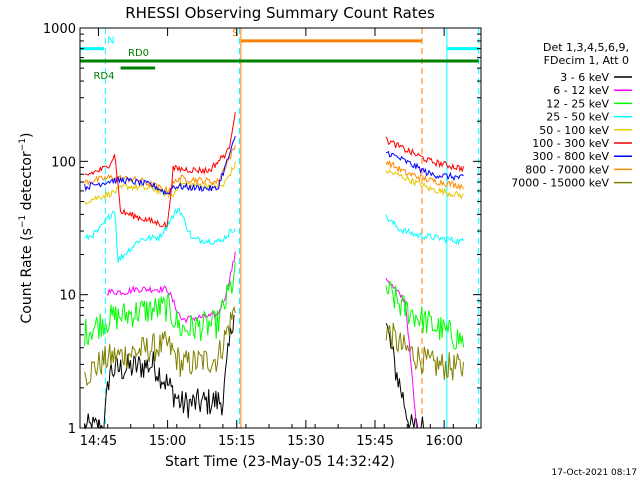 The width and height of the screenshot is (640, 480). What do you see at coordinates (72, 429) in the screenshot?
I see `y-tick-label-0: 1` at bounding box center [72, 429].